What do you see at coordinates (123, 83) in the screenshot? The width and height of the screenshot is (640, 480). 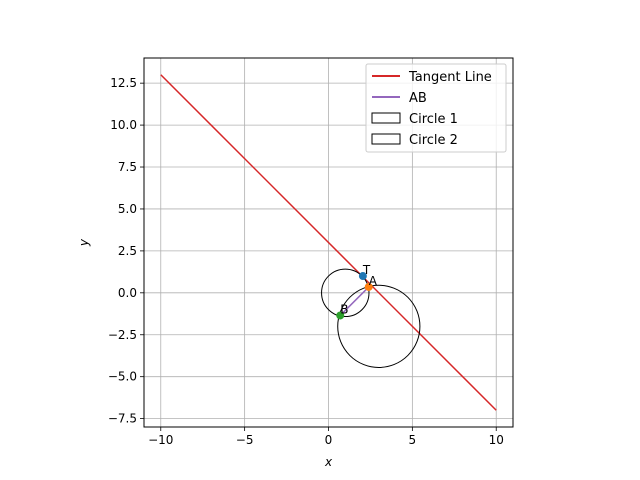 I see `y-tick-label: 12.5` at bounding box center [123, 83].